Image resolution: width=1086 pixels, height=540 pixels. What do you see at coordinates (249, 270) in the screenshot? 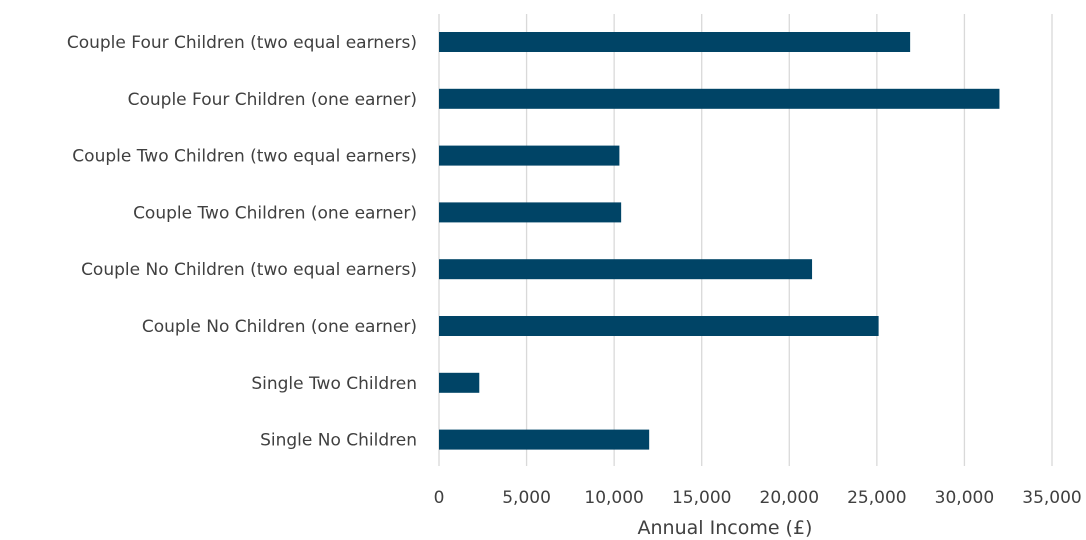
I see `category-label: Couple No Children (two equal earners)` at bounding box center [249, 270].